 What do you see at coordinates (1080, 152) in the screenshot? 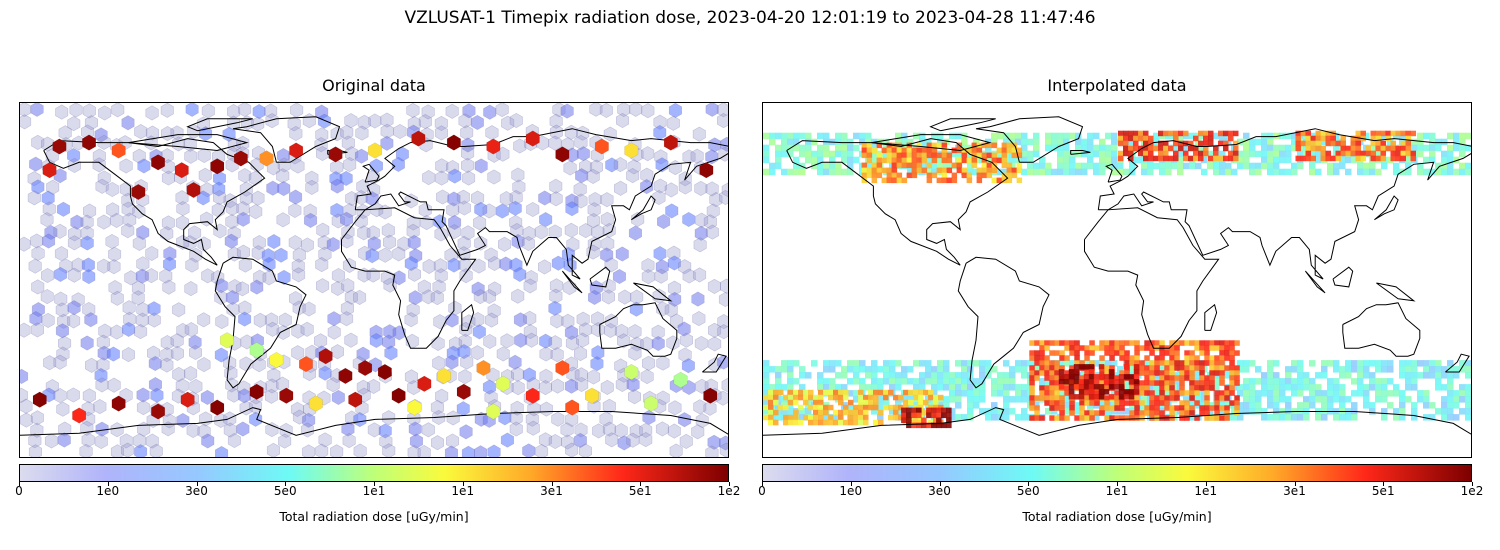
I see `coastline` at bounding box center [1080, 152].